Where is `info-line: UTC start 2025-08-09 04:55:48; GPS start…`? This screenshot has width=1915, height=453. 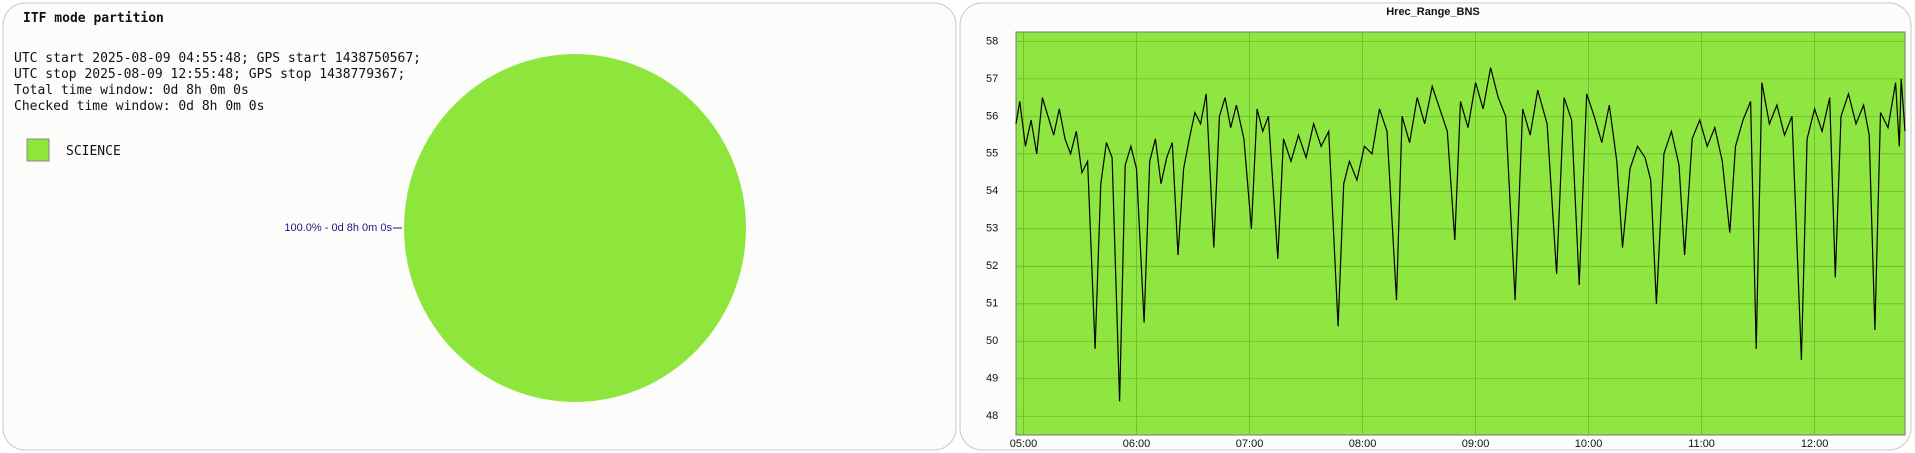
info-line: UTC start 2025-08-09 04:55:48; GPS start… is located at coordinates (217, 58).